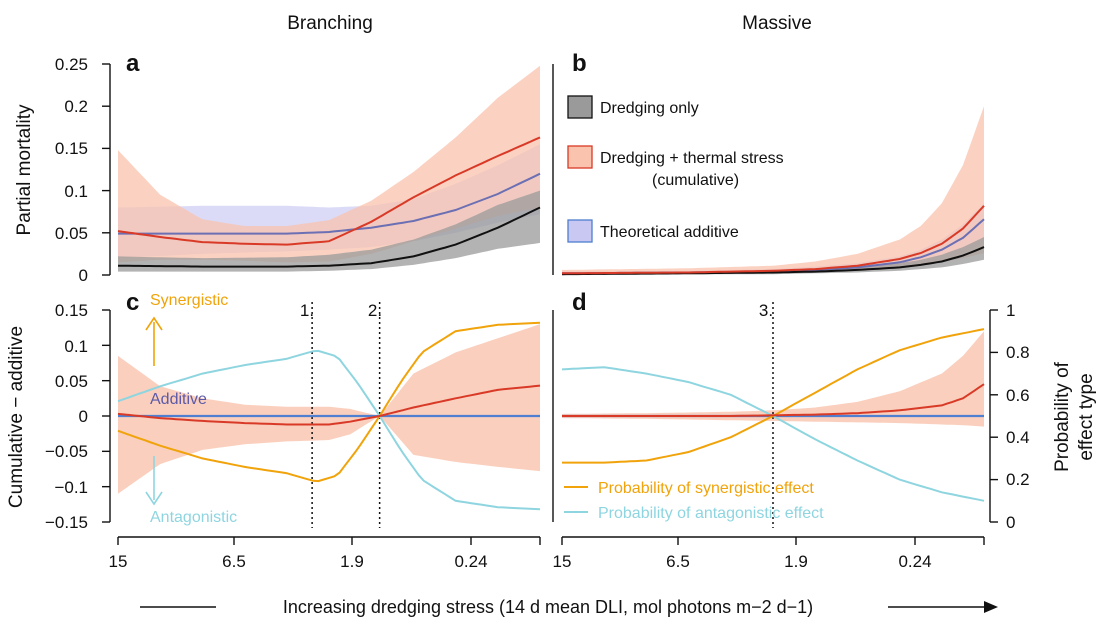  Describe the element at coordinates (766, 310) in the screenshot. I see `vline-label-3: 3.` at that location.